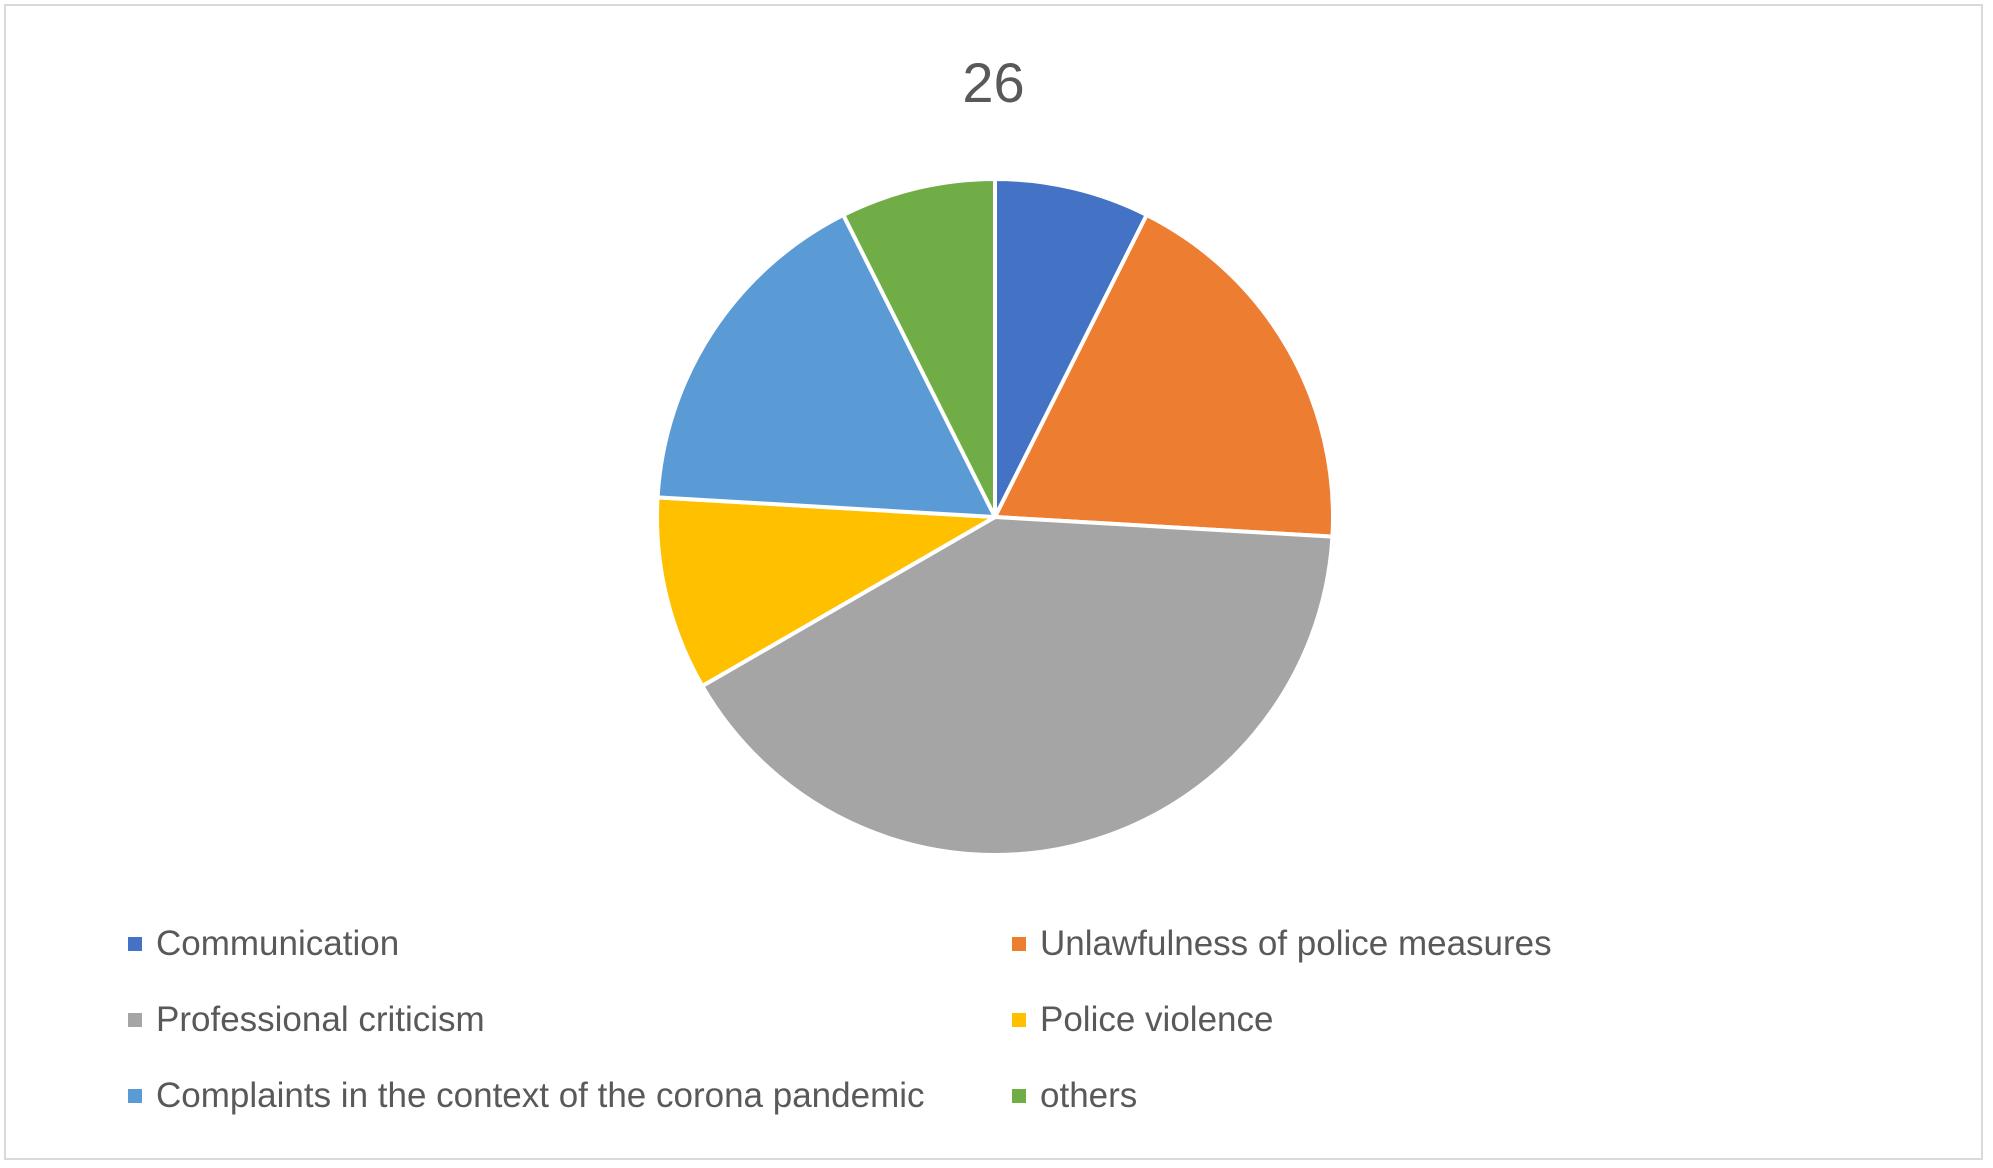  Describe the element at coordinates (919, 348) in the screenshot. I see `pie-slice-others` at that location.